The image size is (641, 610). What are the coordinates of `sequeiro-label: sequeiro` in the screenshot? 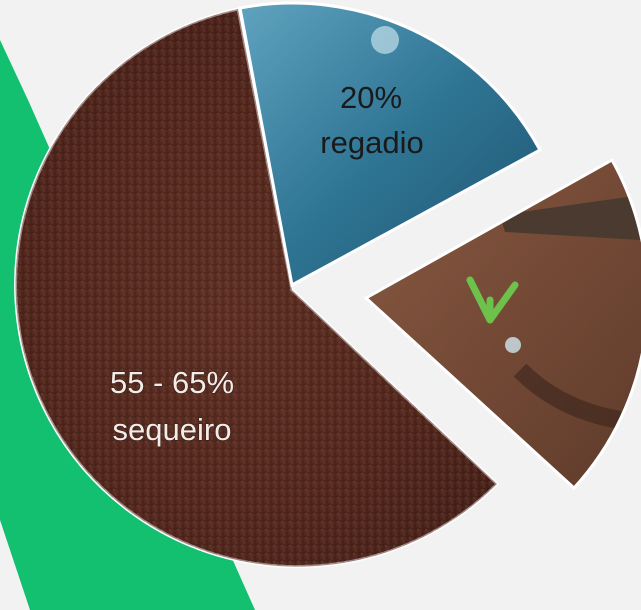 It's located at (172, 429).